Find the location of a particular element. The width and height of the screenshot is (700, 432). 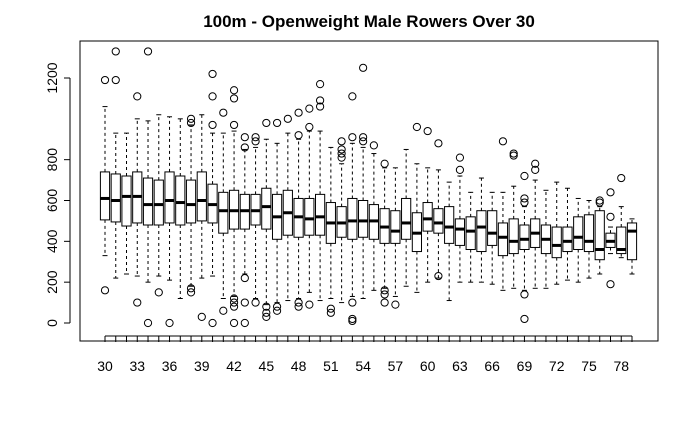

x-tick-label: 78 is located at coordinates (621, 366).